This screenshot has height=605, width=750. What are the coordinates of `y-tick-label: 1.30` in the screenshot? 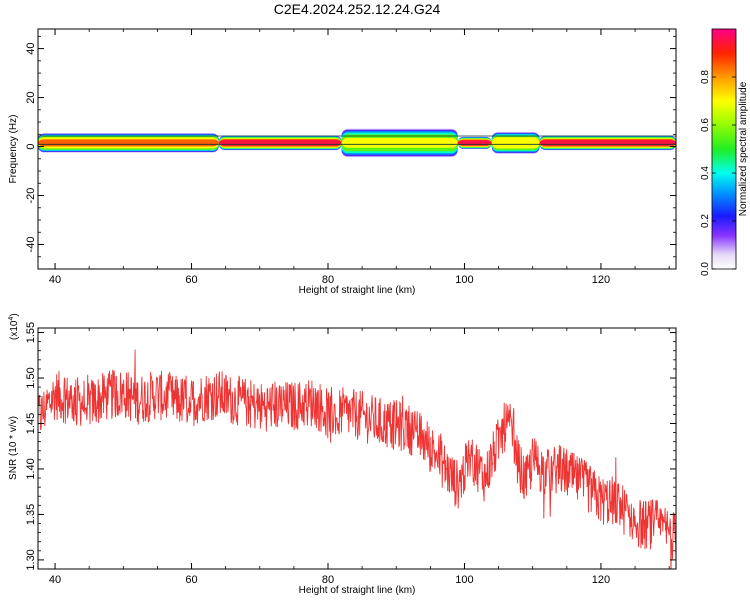 It's located at (31, 559).